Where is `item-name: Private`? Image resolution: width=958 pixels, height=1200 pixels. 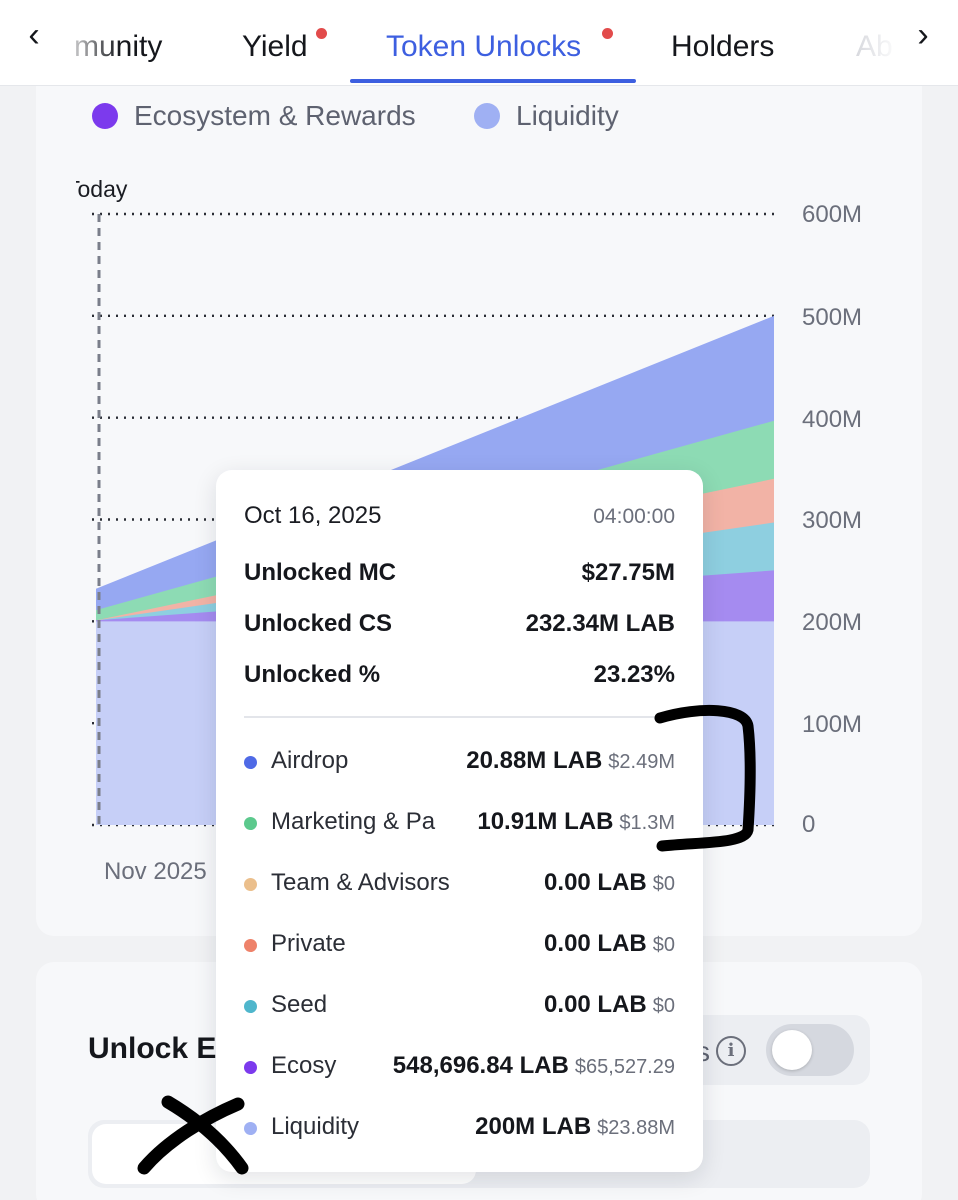 item-name: Private is located at coordinates (308, 943).